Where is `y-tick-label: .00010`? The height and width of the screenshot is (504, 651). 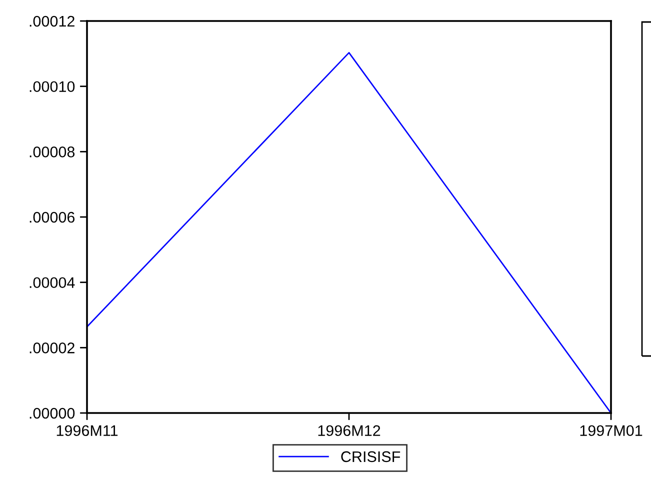
y-tick-label: .00010 is located at coordinates (52, 86).